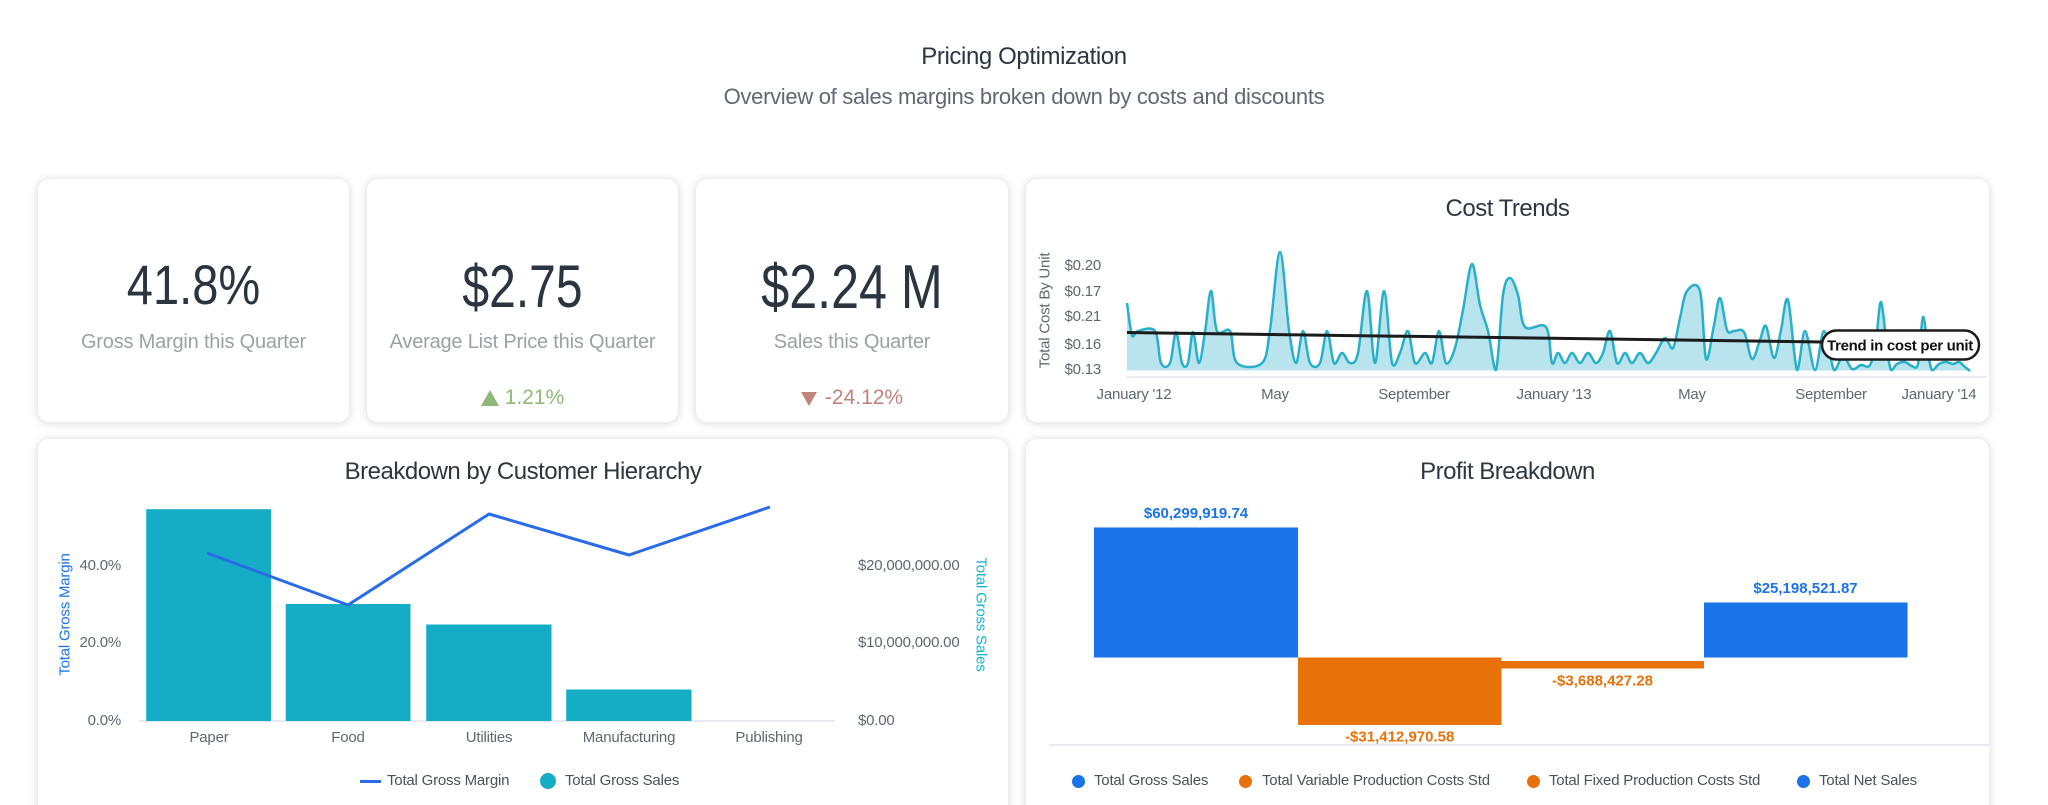 This screenshot has width=2048, height=805. What do you see at coordinates (1805, 588) in the screenshot?
I see `svg-text: $25,198,521.87` at bounding box center [1805, 588].